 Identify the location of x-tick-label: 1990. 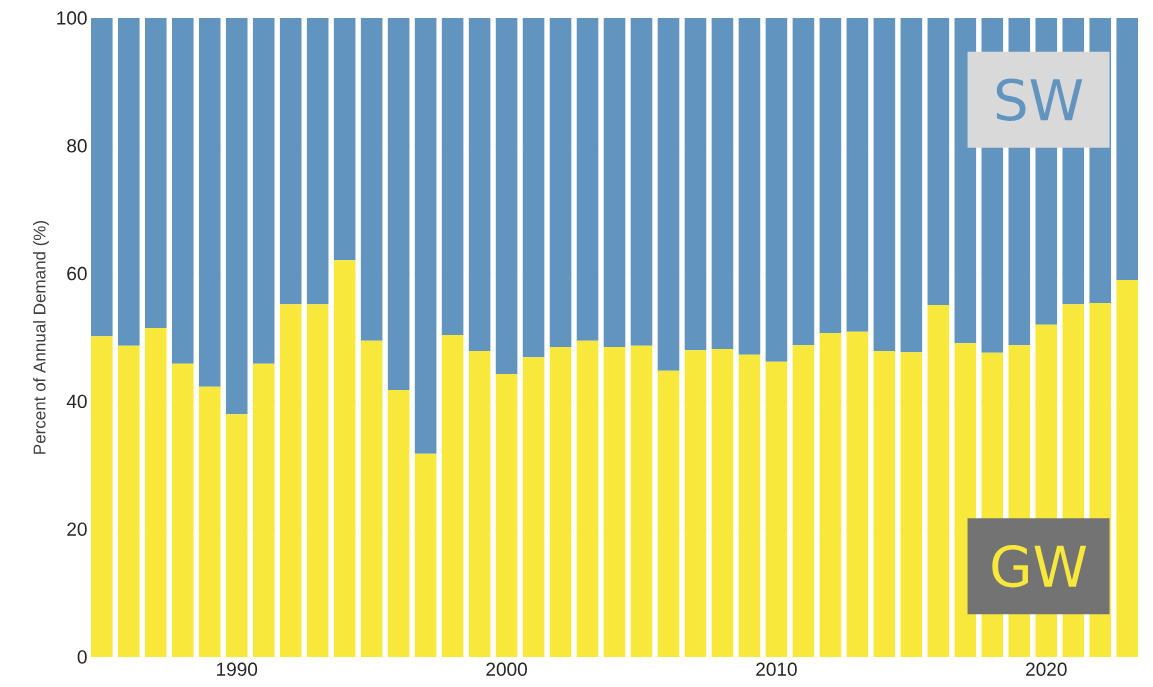
(237, 669).